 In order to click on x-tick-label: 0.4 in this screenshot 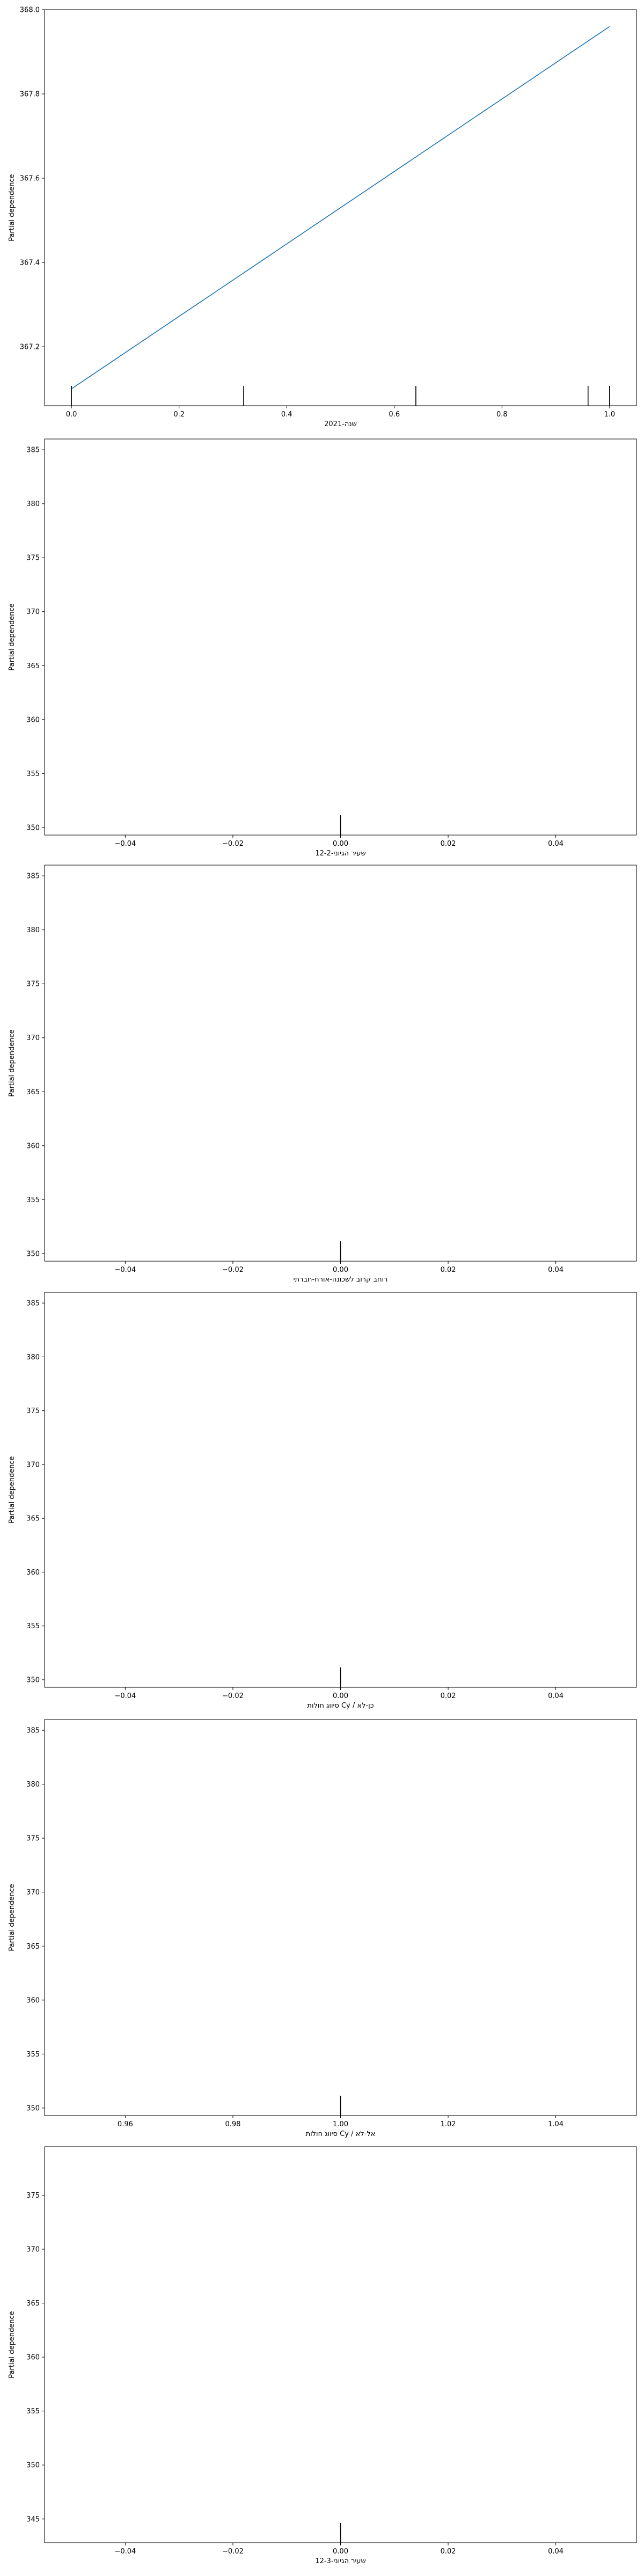, I will do `click(286, 415)`.